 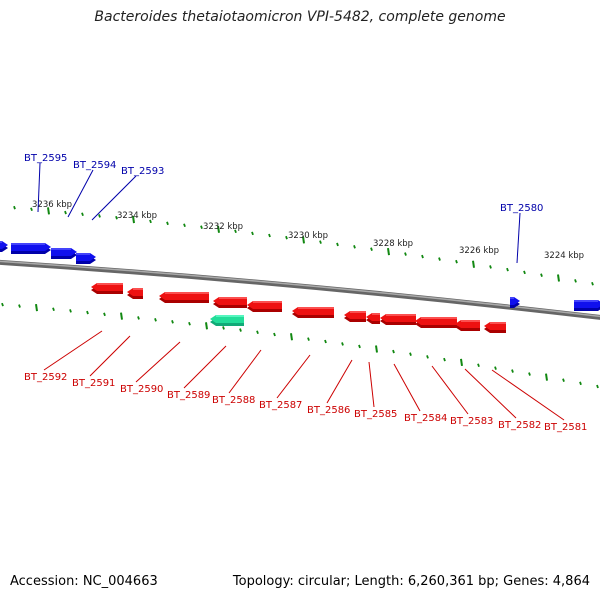 I want to click on gene-label-reverse: BT_2583, so click(x=471, y=421).